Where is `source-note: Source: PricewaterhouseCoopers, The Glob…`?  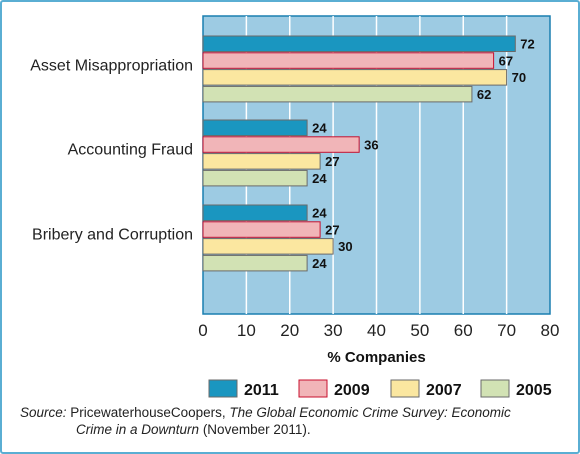
source-note: Source: PricewaterhouseCoopers, The Glob… is located at coordinates (292, 421).